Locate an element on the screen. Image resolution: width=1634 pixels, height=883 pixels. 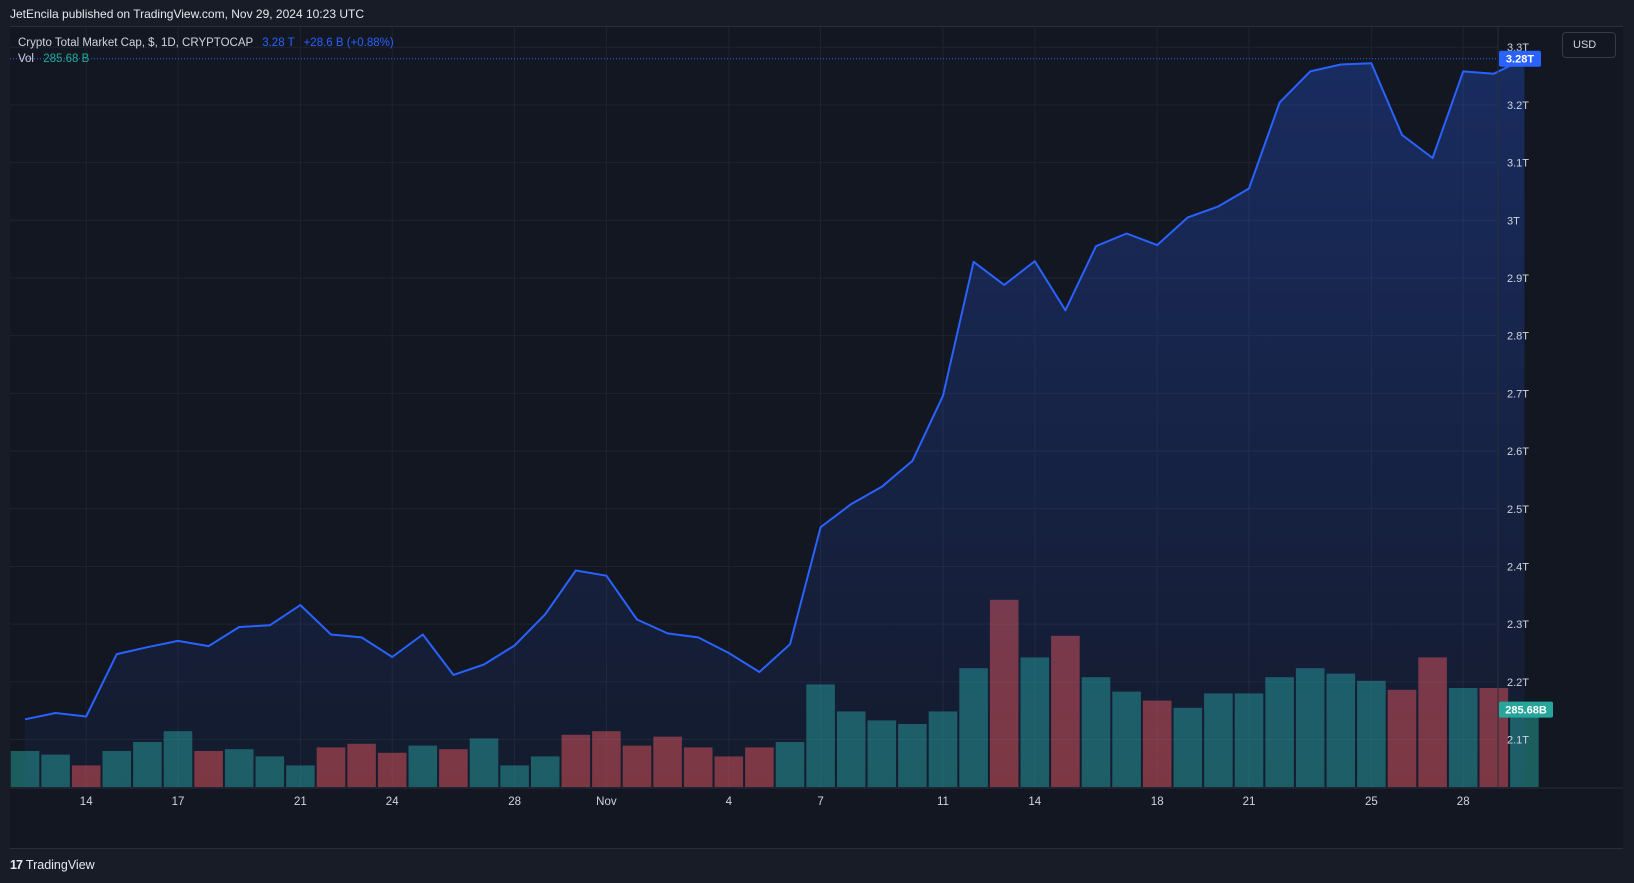
price-tick-label-1: 3.2T is located at coordinates (1518, 106).